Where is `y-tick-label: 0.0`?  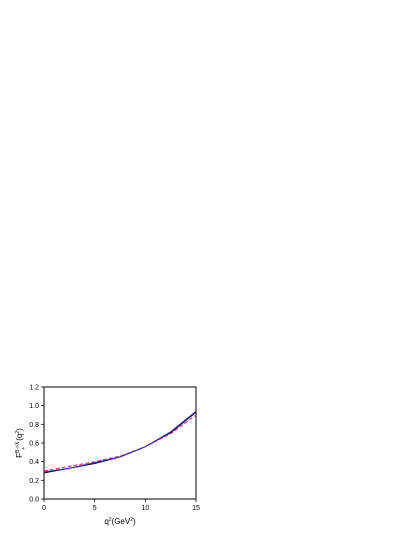 y-tick-label: 0.0 is located at coordinates (34, 500).